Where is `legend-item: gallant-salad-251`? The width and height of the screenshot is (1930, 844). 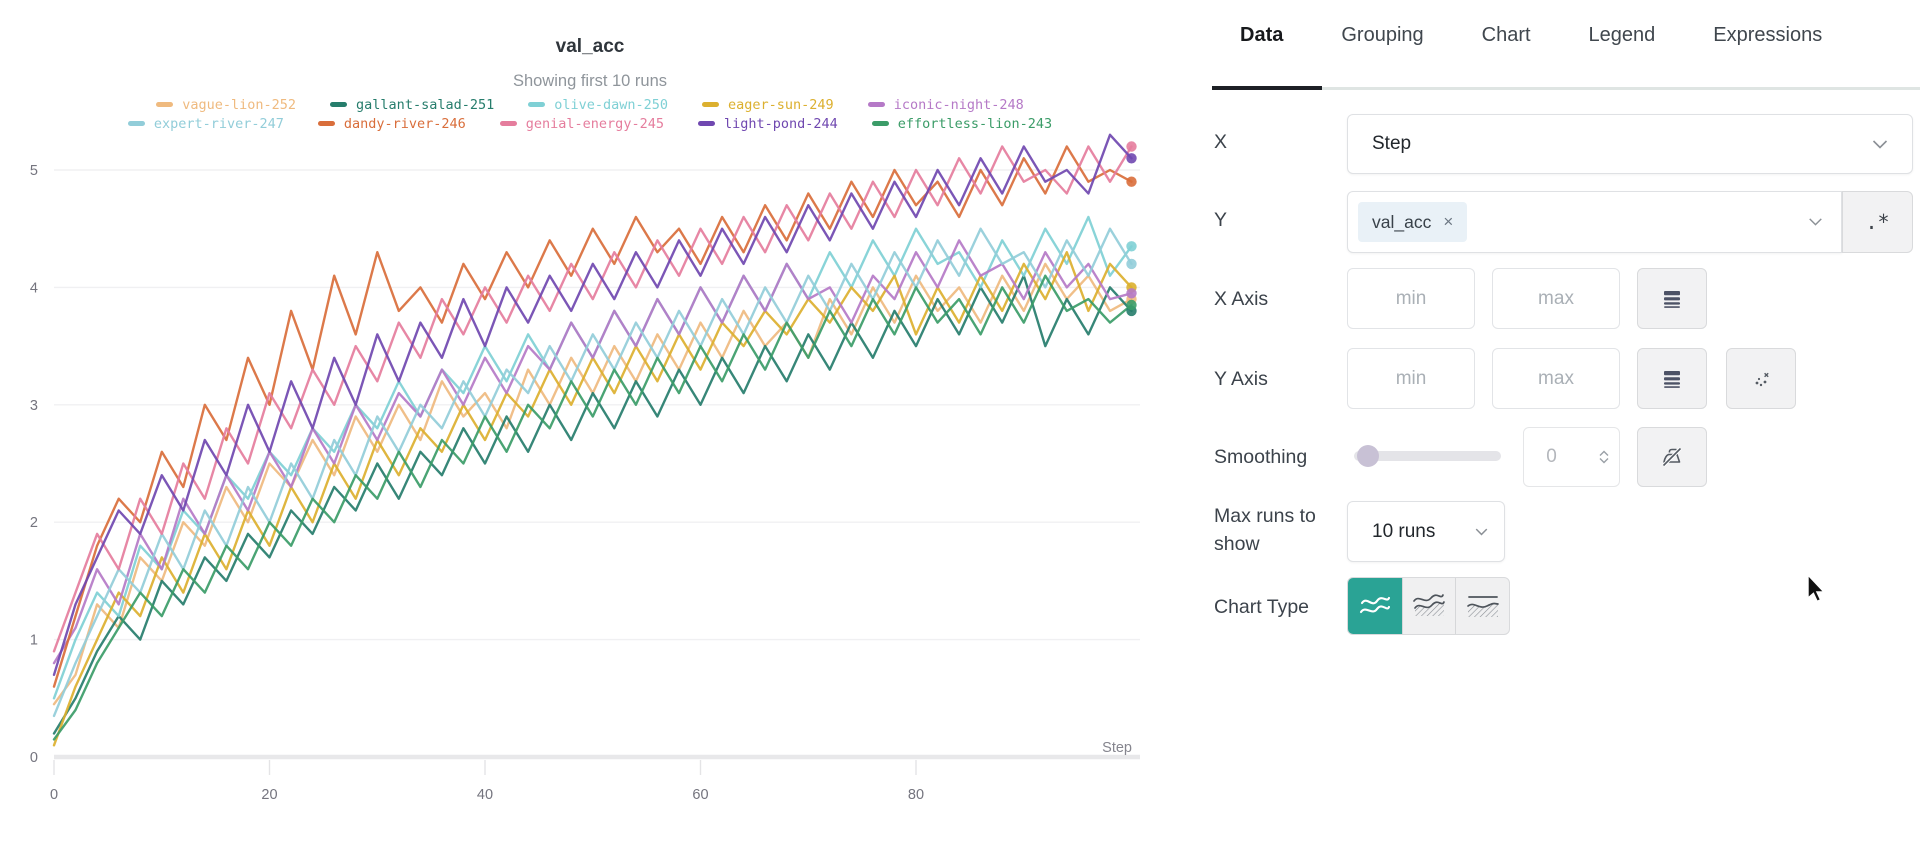 legend-item: gallant-salad-251 is located at coordinates (412, 105).